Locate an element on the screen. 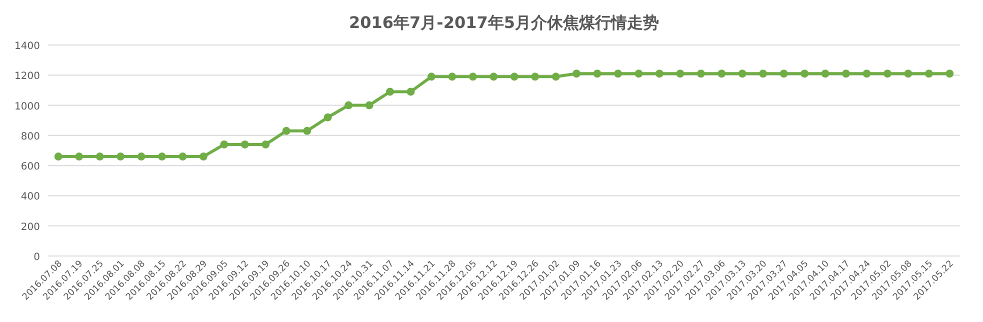  y-tick-label: 1200 is located at coordinates (27, 76).